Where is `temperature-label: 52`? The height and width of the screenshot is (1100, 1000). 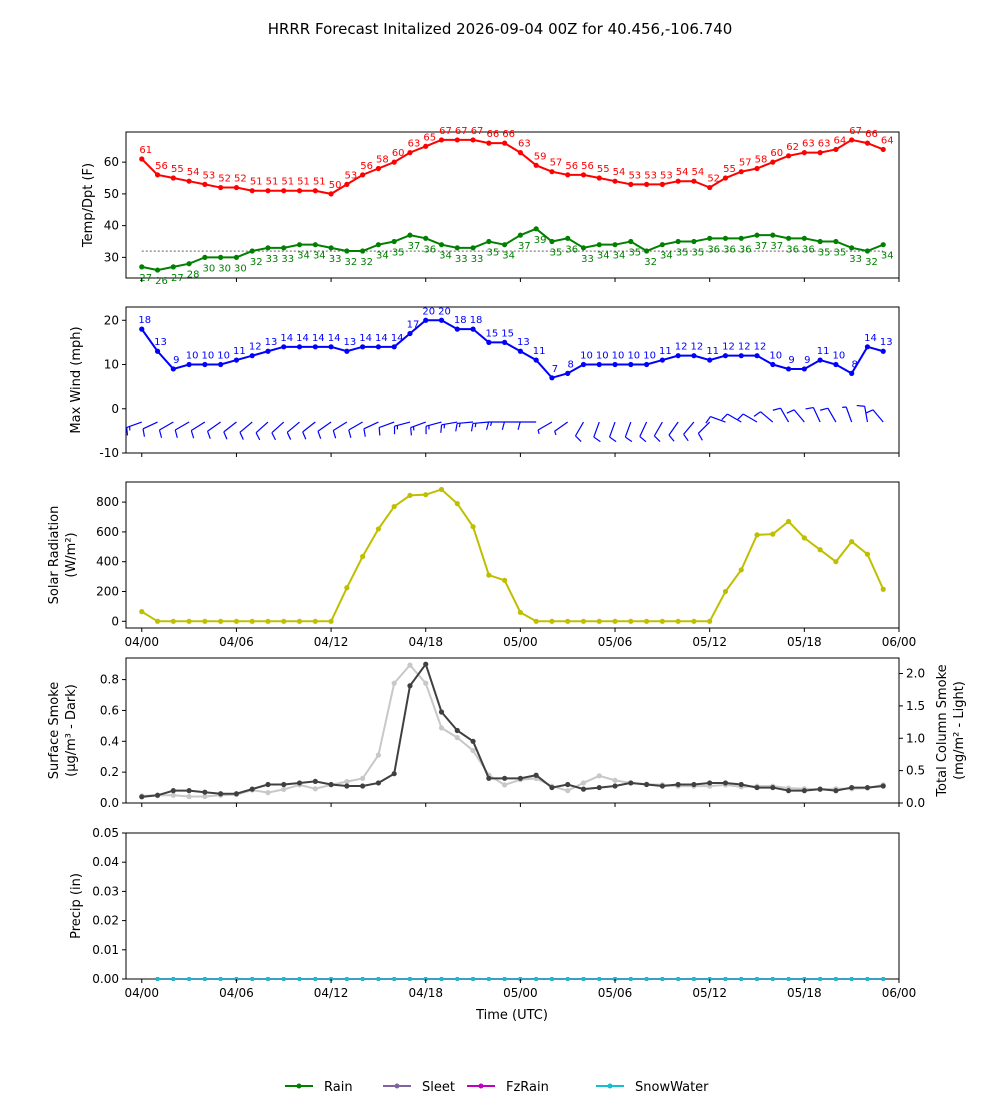 temperature-label: 52 is located at coordinates (240, 179).